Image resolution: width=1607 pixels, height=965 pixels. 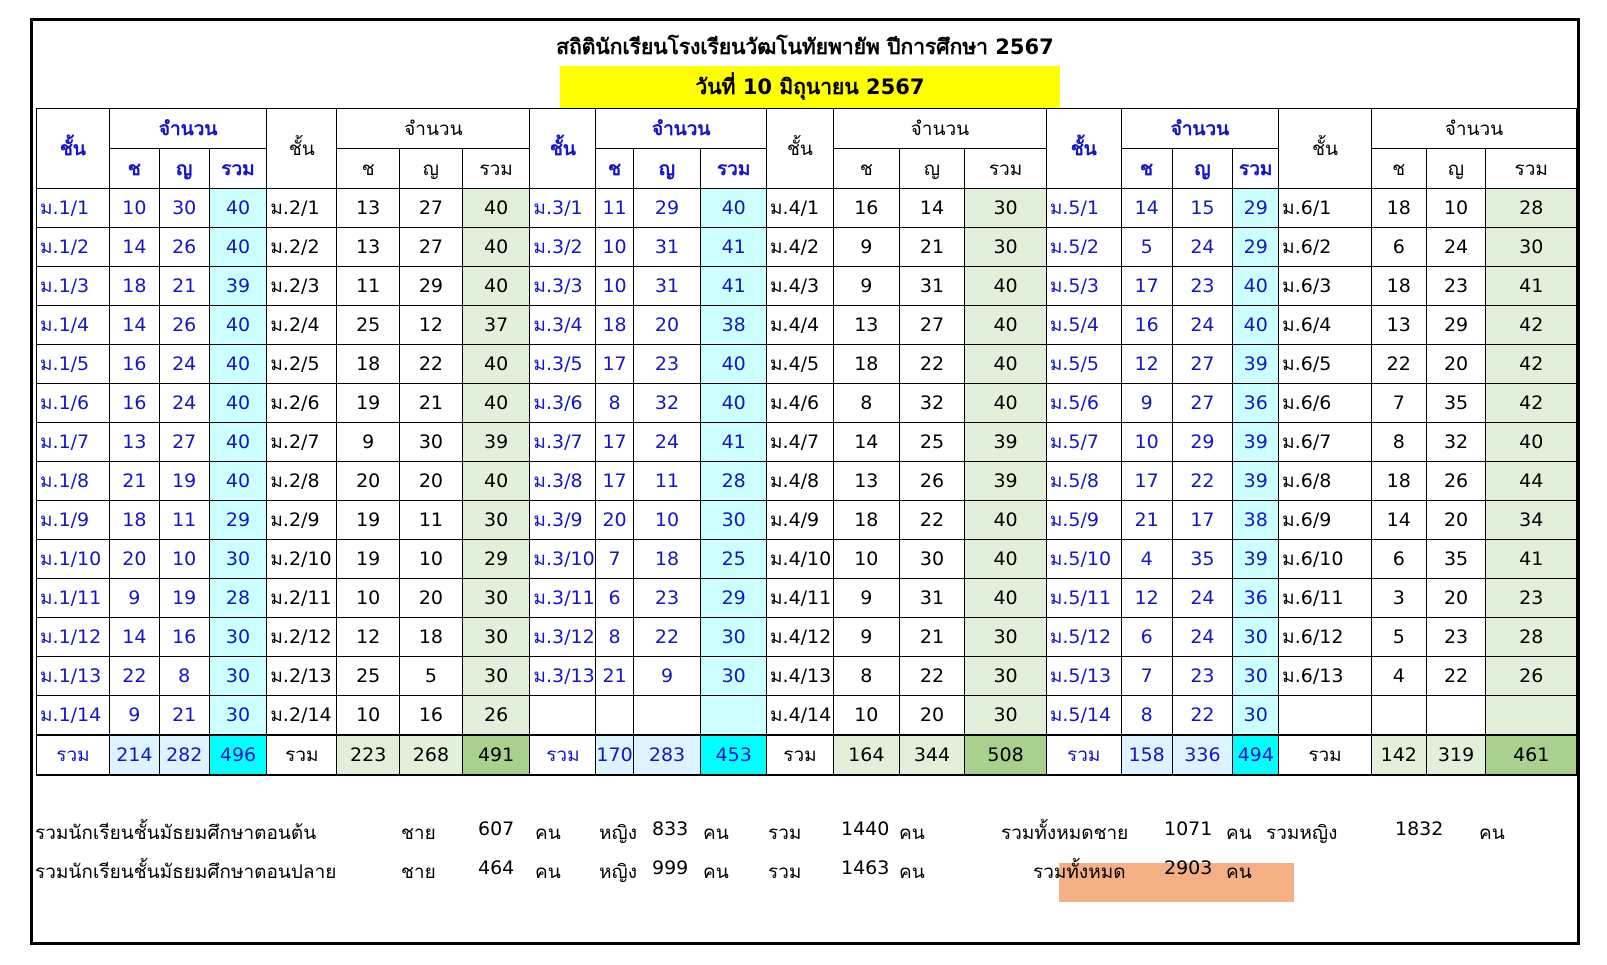 I want to click on male-count-cell: 13, so click(x=368, y=208).